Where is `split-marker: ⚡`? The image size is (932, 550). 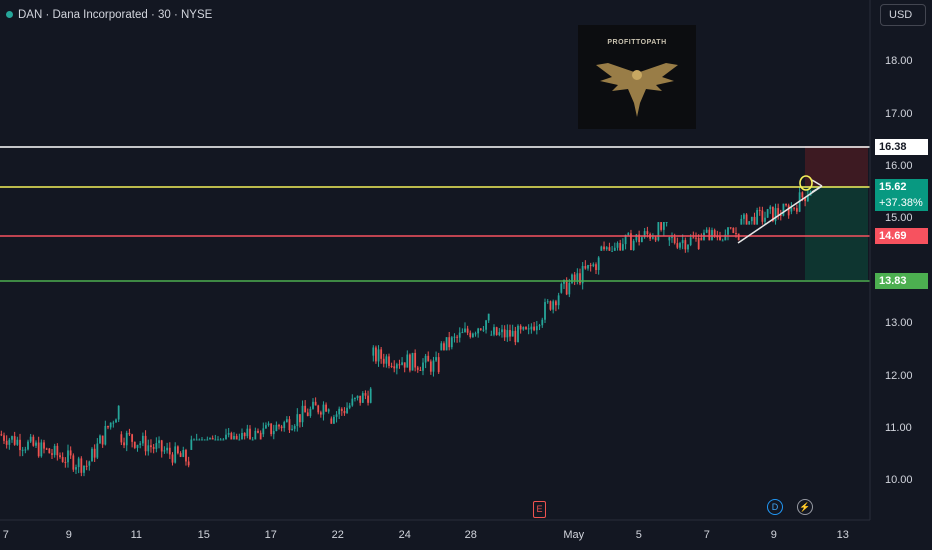 split-marker: ⚡ is located at coordinates (805, 507).